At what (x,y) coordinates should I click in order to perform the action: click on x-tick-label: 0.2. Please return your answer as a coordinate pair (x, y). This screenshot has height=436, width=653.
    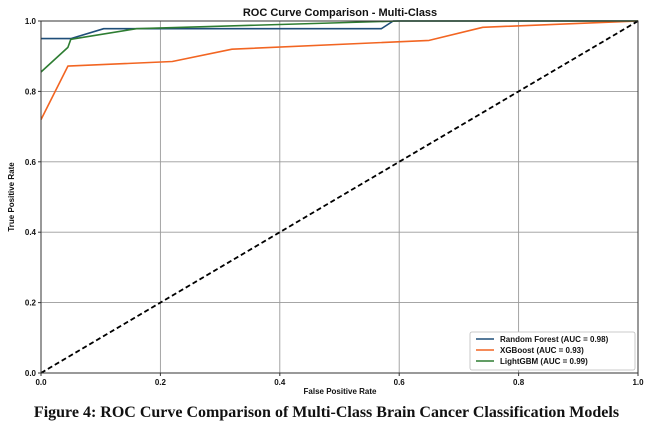
    Looking at the image, I should click on (161, 382).